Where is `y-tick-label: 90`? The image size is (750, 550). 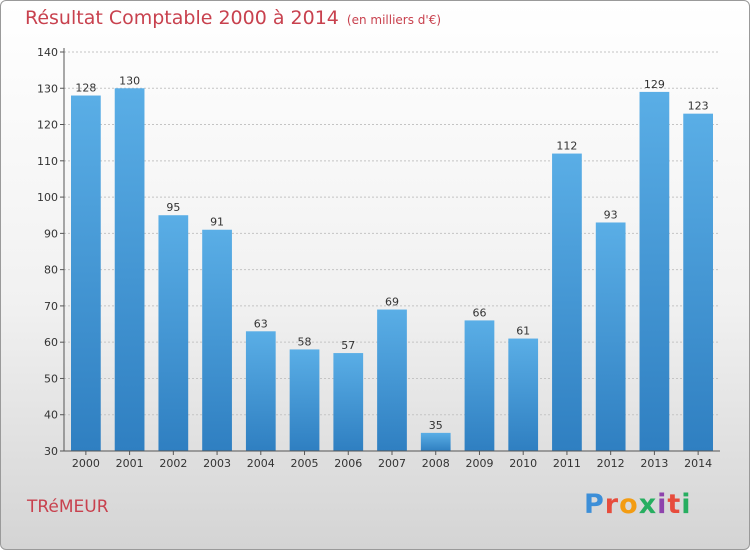
y-tick-label: 90 is located at coordinates (51, 233).